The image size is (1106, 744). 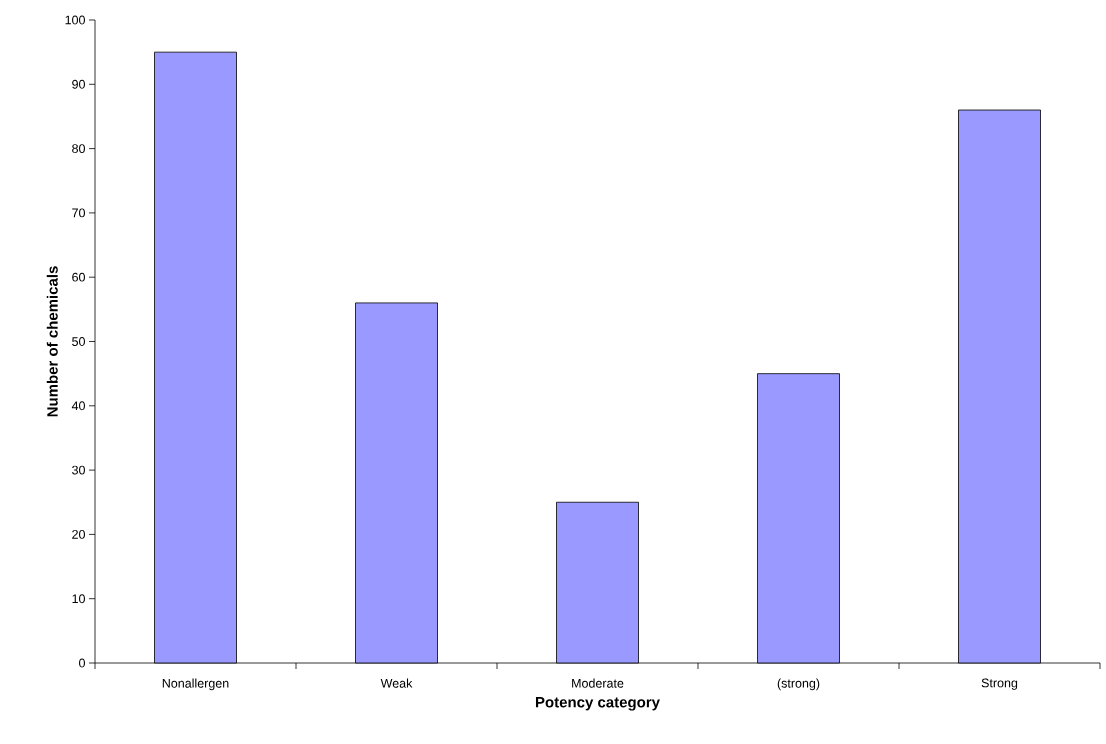 What do you see at coordinates (78, 599) in the screenshot?
I see `y-tick-label: 10` at bounding box center [78, 599].